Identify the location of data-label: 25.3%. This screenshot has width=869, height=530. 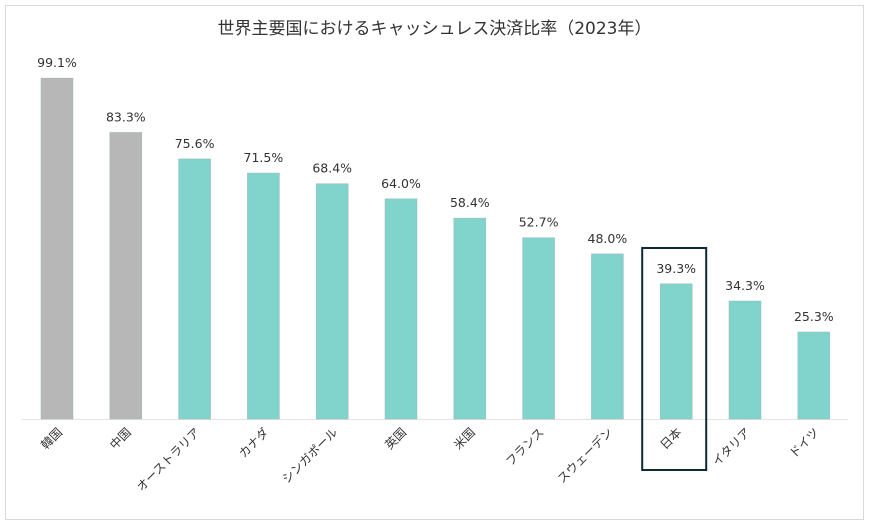
(814, 316).